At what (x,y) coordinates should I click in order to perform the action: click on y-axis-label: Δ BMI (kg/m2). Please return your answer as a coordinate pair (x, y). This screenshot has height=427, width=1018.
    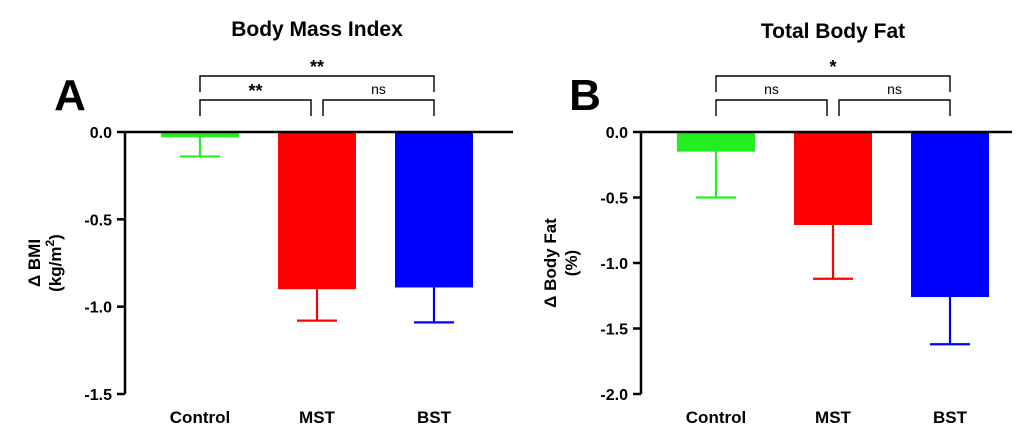
    Looking at the image, I should click on (45, 263).